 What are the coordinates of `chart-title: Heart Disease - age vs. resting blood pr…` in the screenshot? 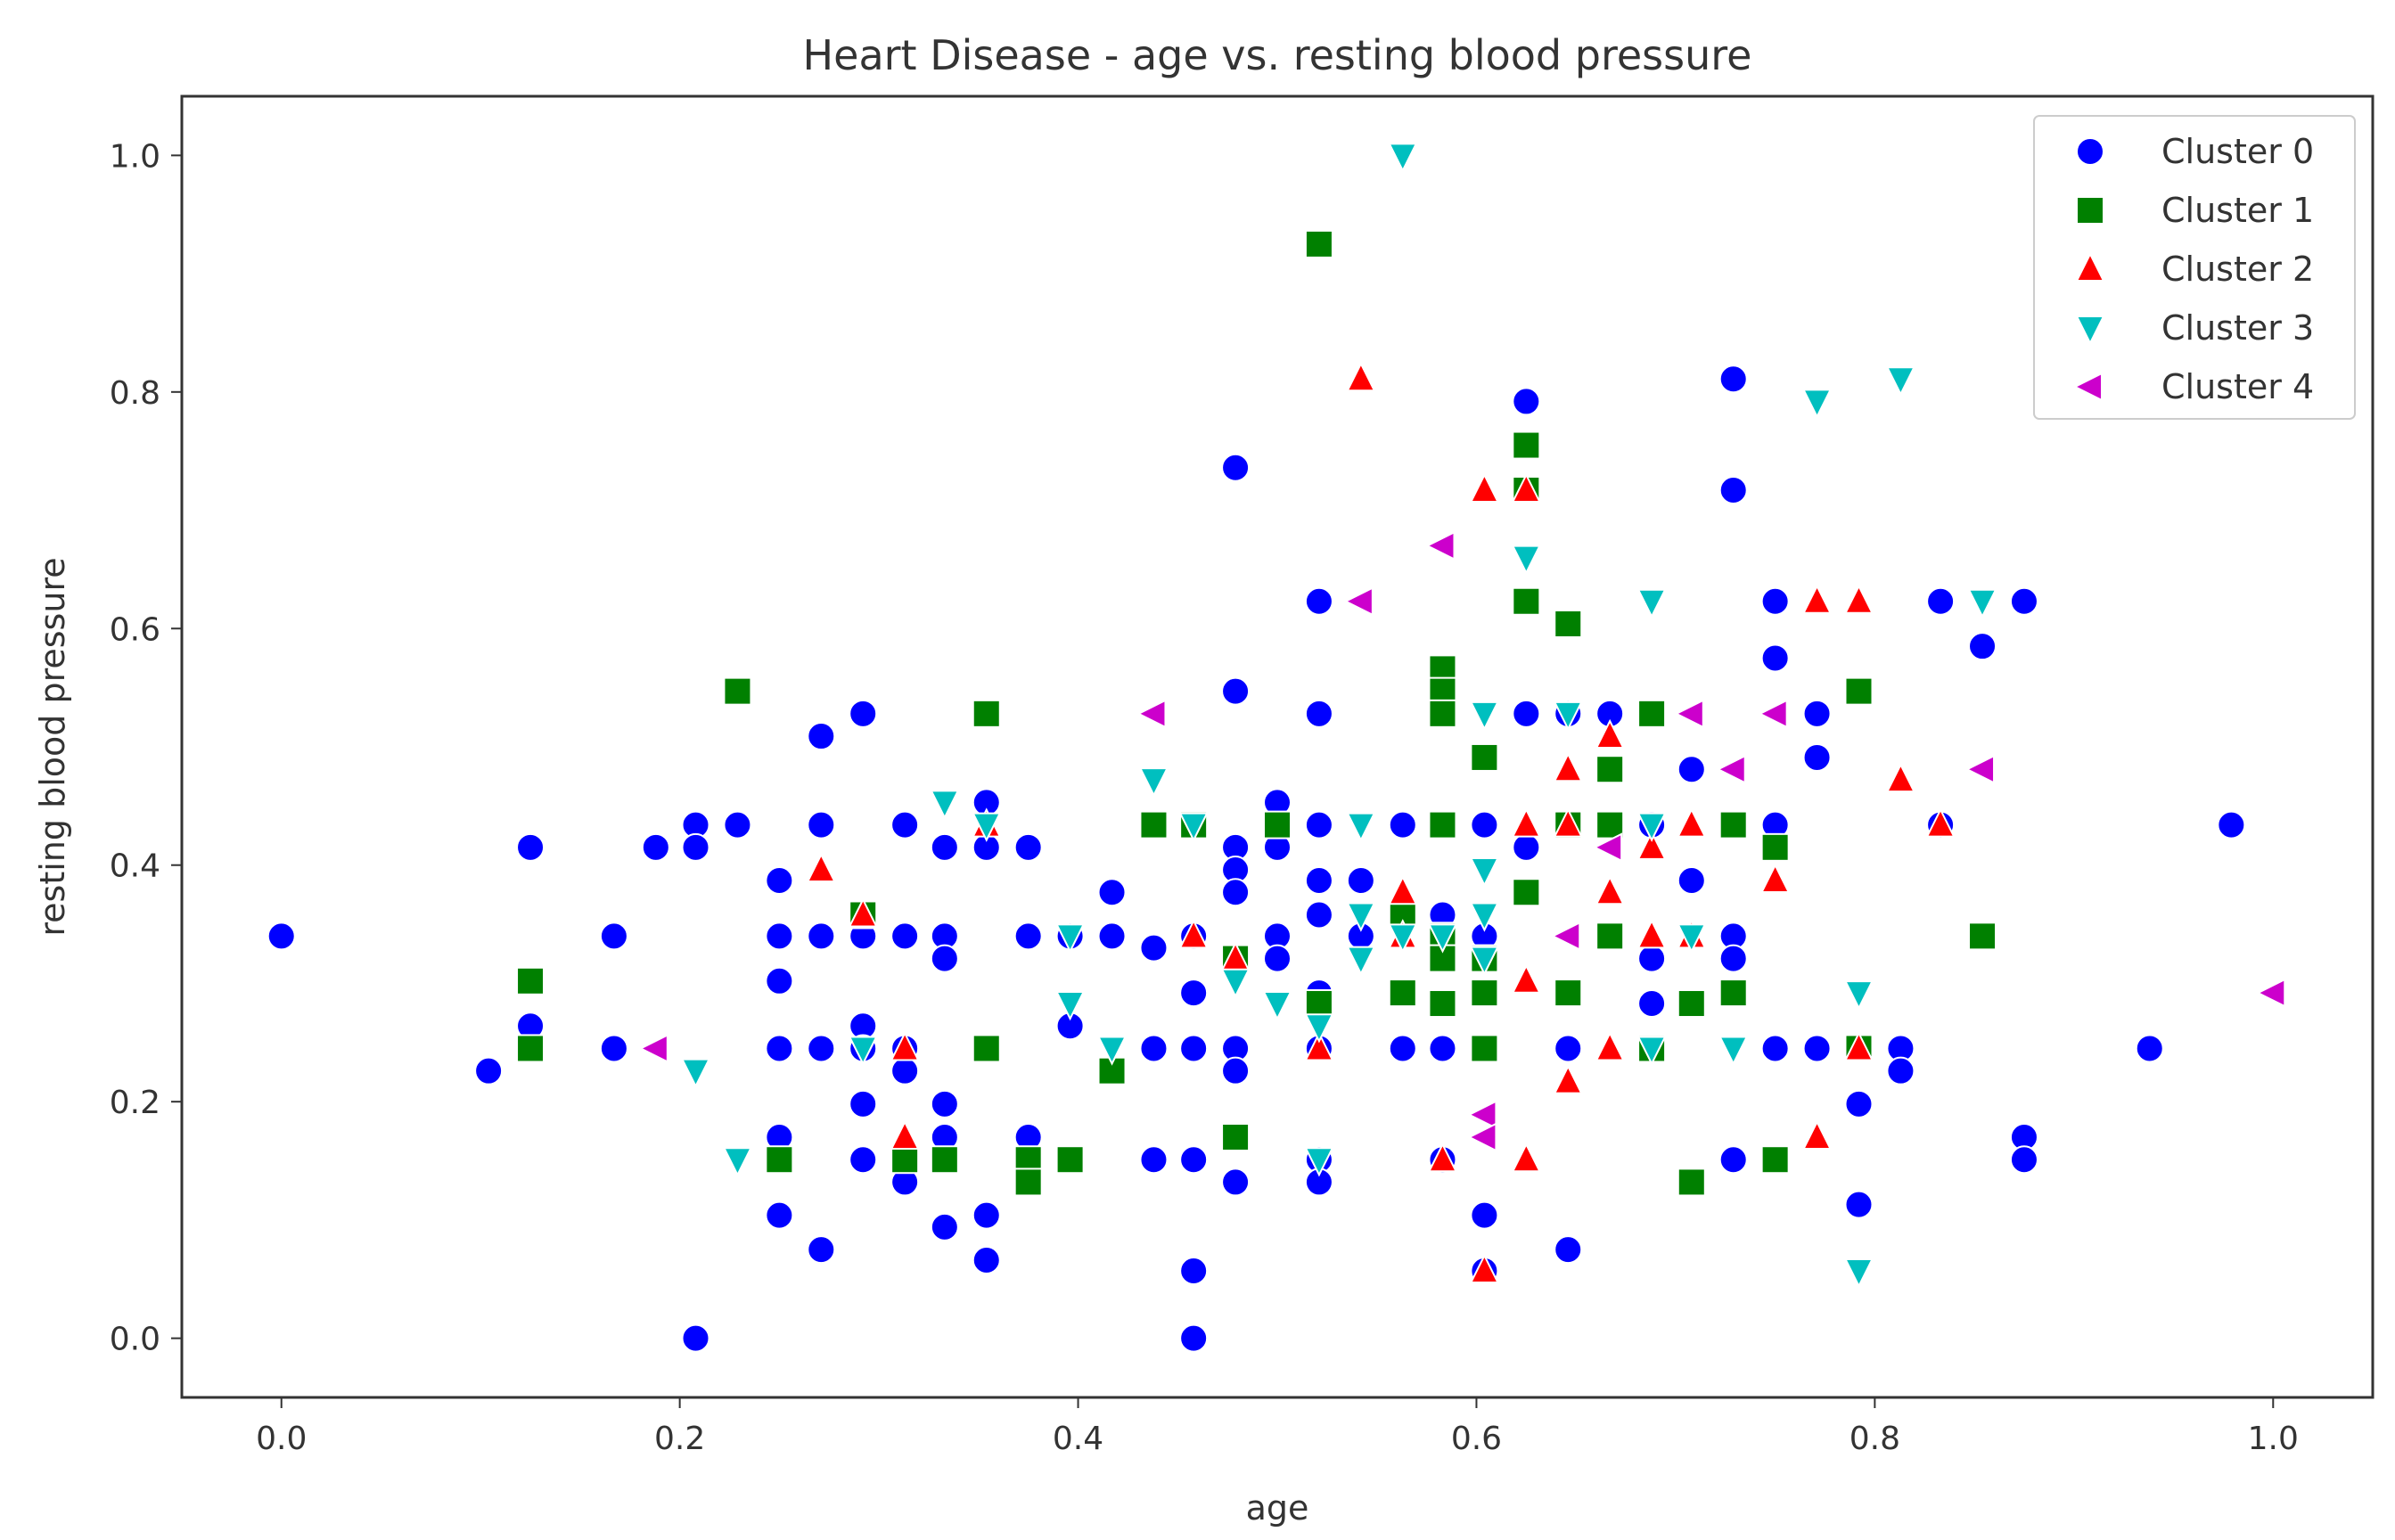 It's located at (1277, 55).